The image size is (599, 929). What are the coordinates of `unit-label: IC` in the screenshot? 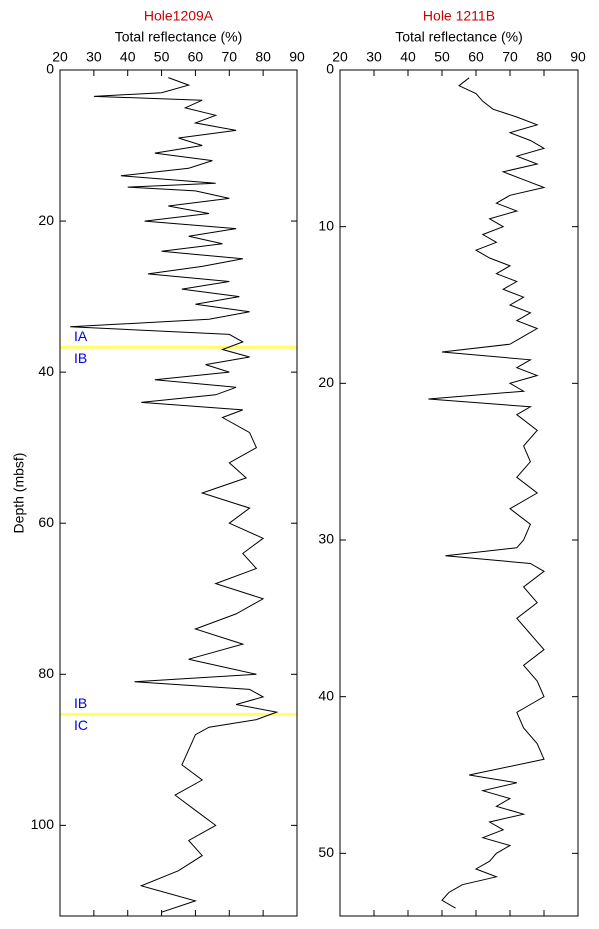 It's located at (81, 725).